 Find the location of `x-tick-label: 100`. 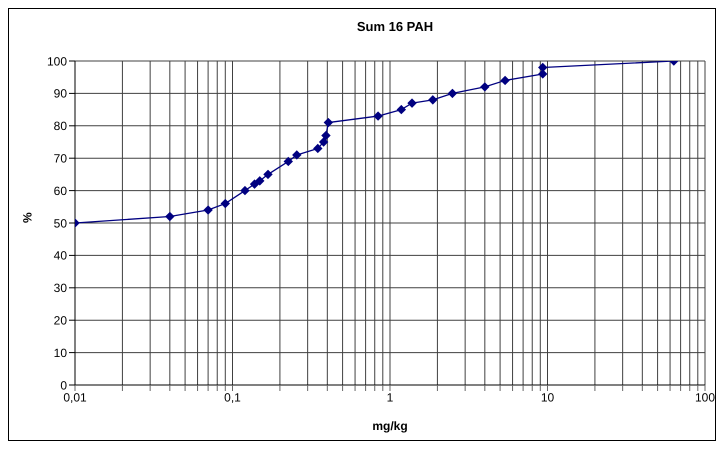

x-tick-label: 100 is located at coordinates (705, 397).